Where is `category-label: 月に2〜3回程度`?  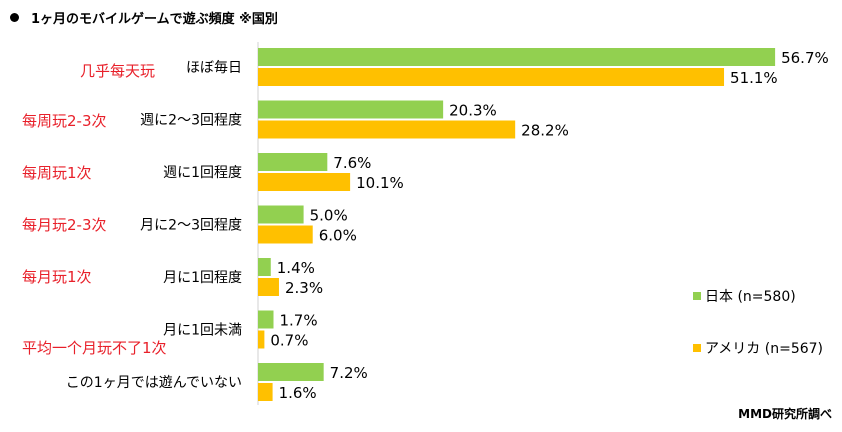 category-label: 月に2〜3回程度 is located at coordinates (191, 226).